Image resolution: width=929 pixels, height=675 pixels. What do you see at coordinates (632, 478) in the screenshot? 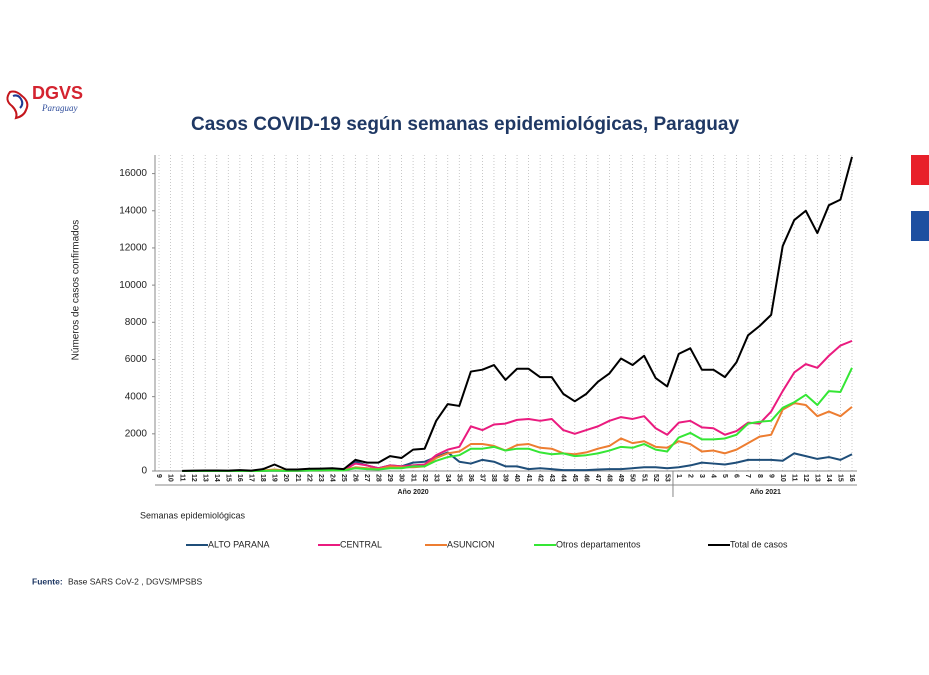
I see `x-tick-label: 50` at bounding box center [632, 478].